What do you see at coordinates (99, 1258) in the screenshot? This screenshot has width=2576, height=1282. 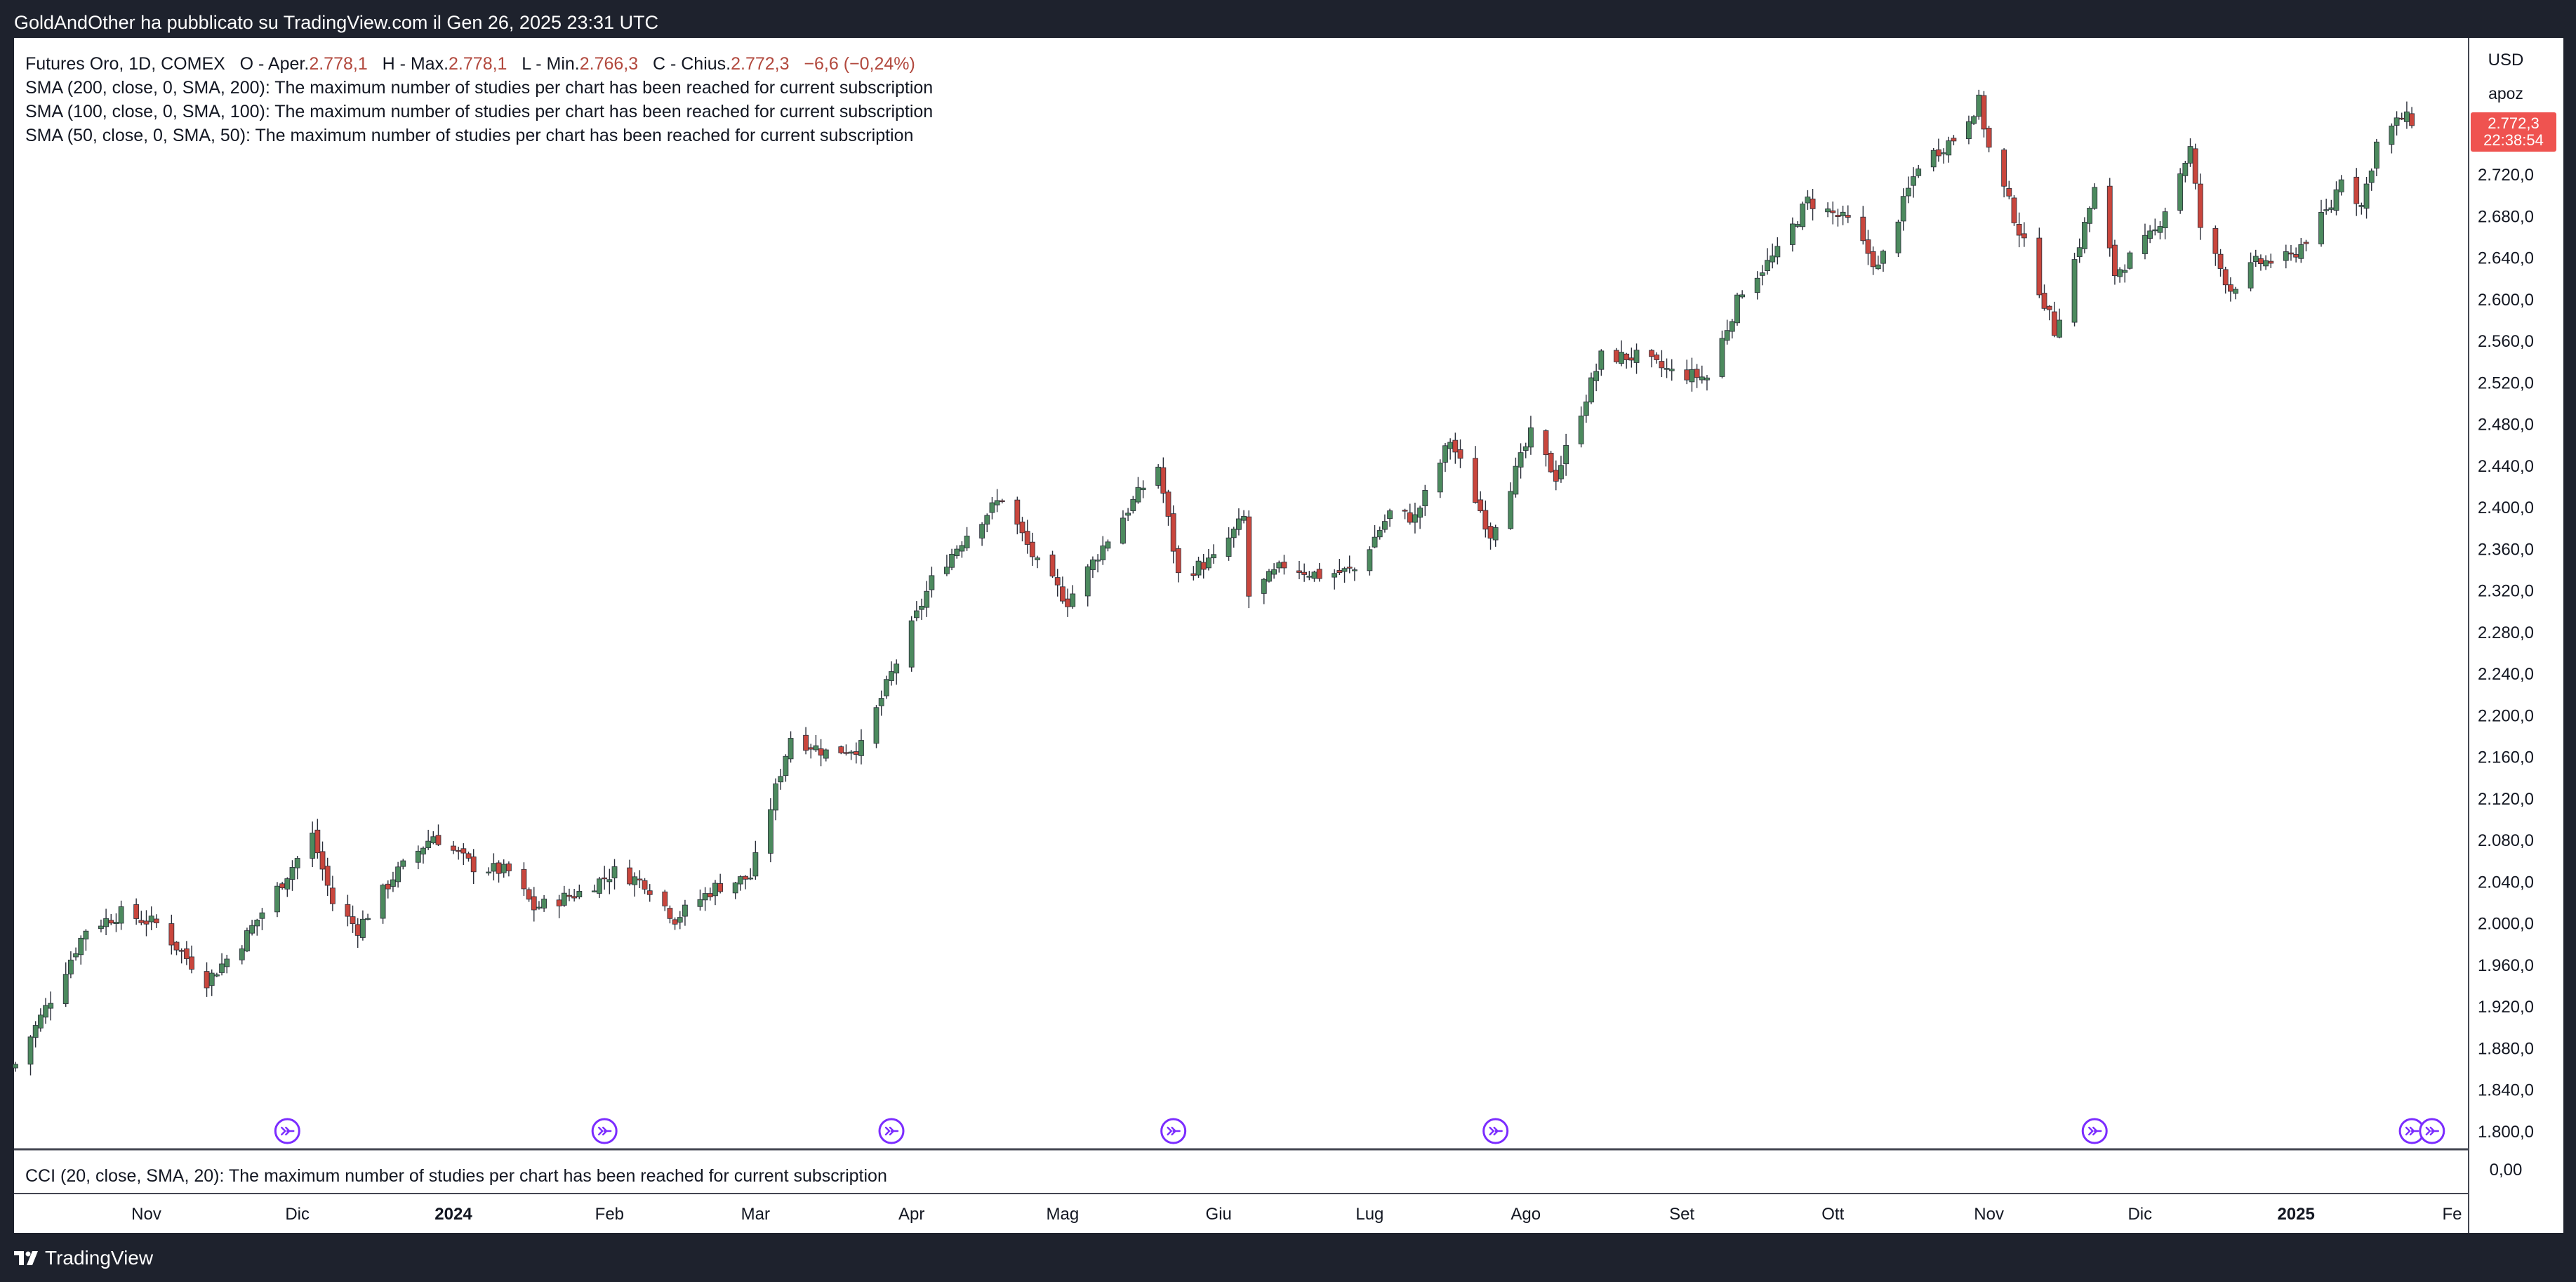 I see `brand-name: TradingView` at bounding box center [99, 1258].